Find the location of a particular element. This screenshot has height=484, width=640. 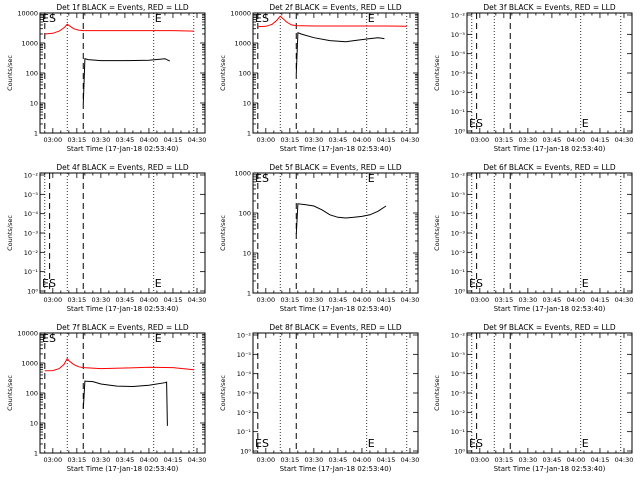

panel-title: Det 4f BLACK = Events, RED = LLD is located at coordinates (122, 167).